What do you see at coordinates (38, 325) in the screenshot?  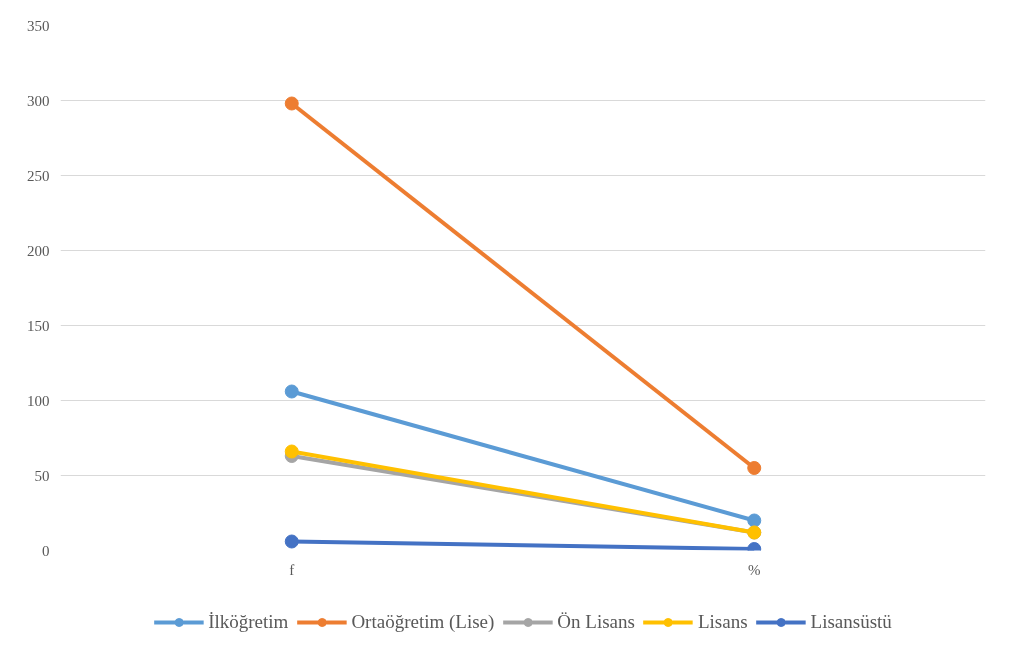 I see `y-tick-label: 150` at bounding box center [38, 325].